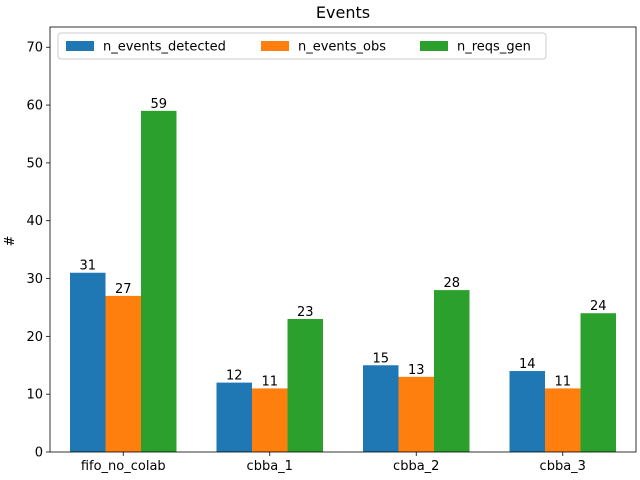 The image size is (640, 480). What do you see at coordinates (234, 376) in the screenshot?
I see `bar-value-label: 12` at bounding box center [234, 376].